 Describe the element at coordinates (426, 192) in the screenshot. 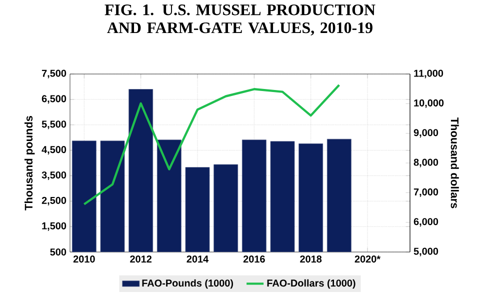

I see `y2-tick-label: 7,000` at that location.